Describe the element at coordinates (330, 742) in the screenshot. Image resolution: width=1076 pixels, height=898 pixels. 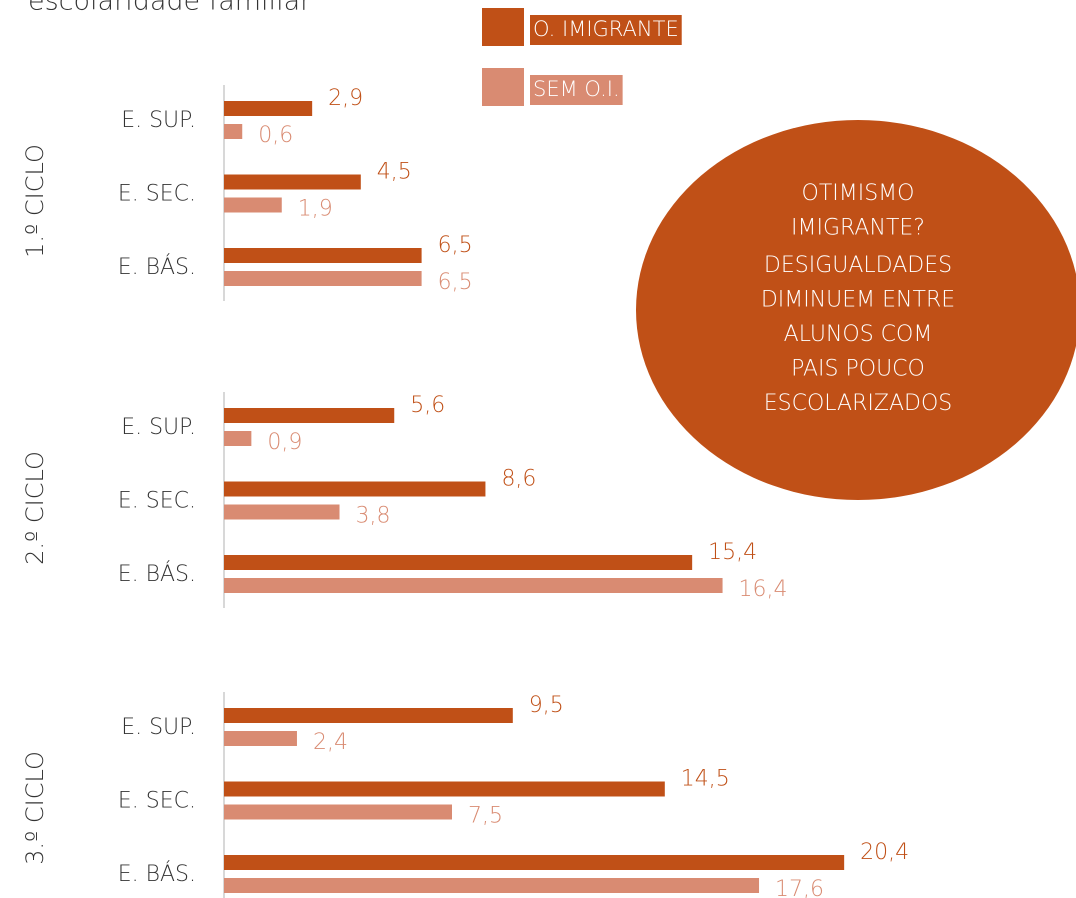
I see `value-label: 2,4` at that location.